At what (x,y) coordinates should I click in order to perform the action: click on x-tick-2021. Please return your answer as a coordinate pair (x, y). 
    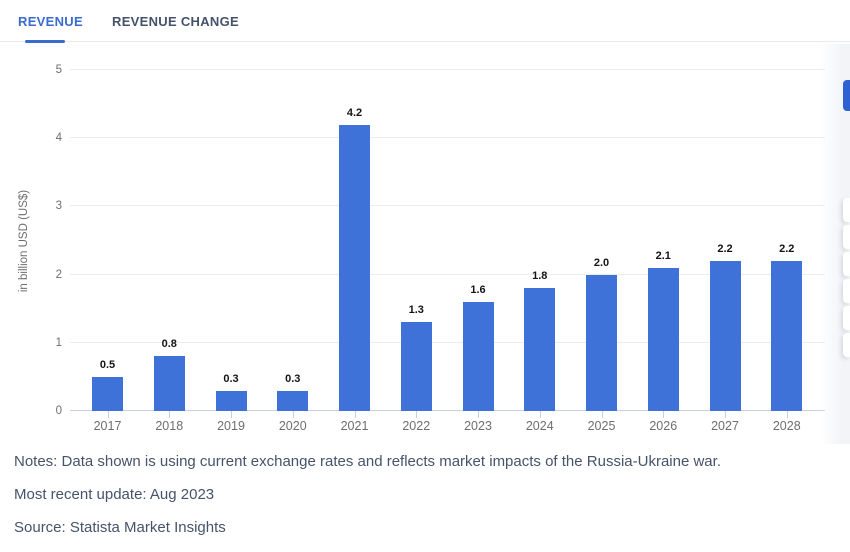
    Looking at the image, I should click on (355, 414).